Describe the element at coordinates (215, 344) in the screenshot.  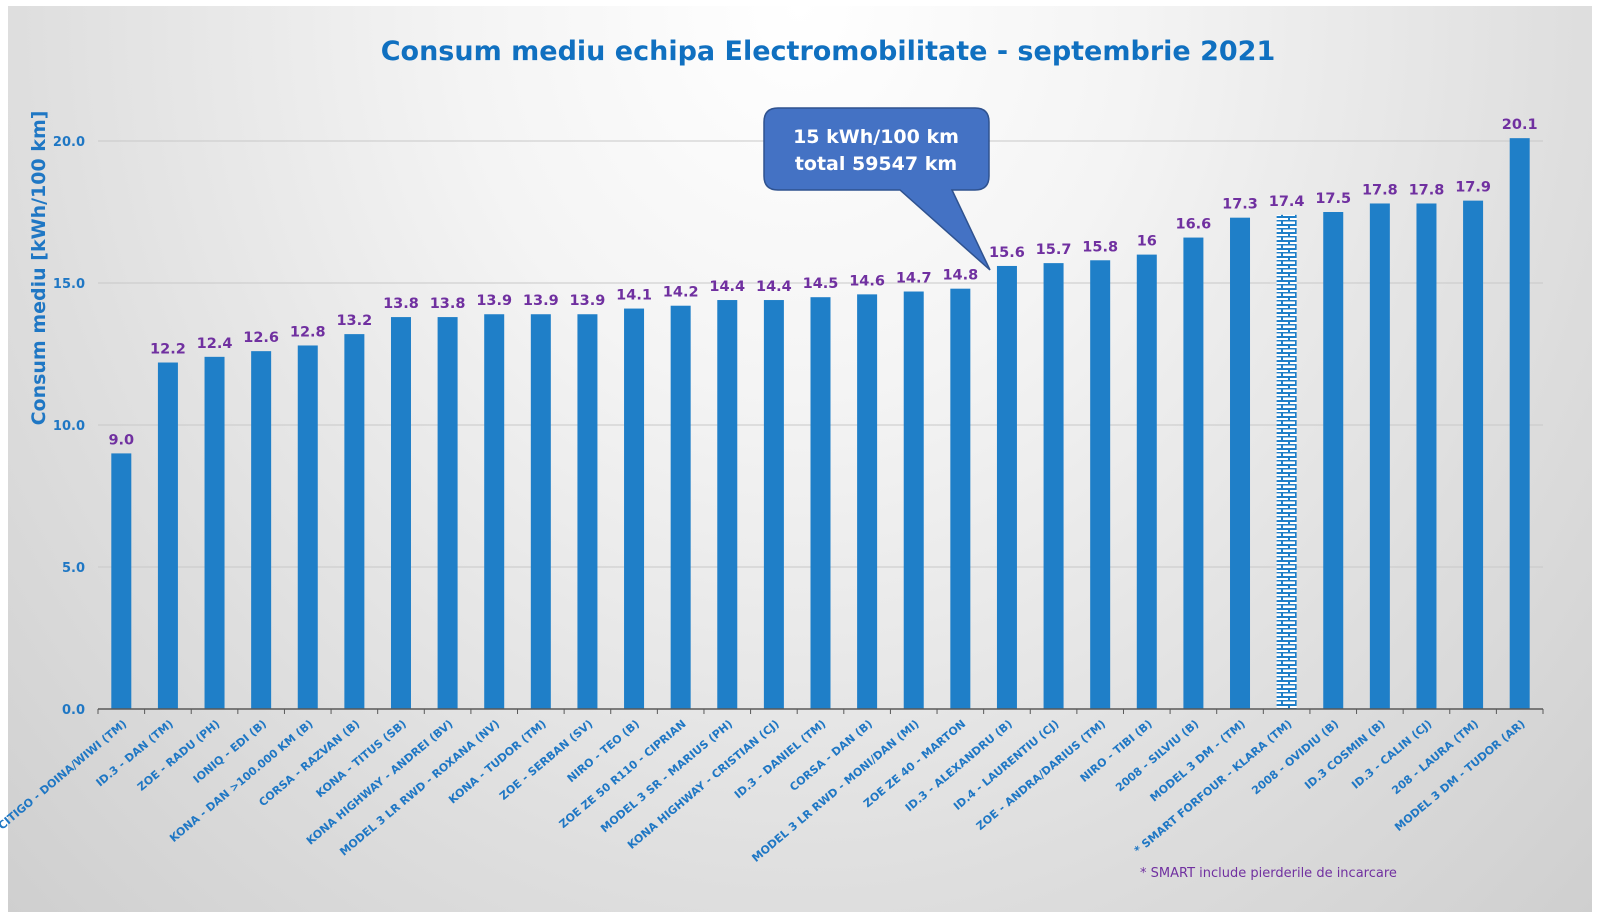
I see `data-label: 12.4` at that location.